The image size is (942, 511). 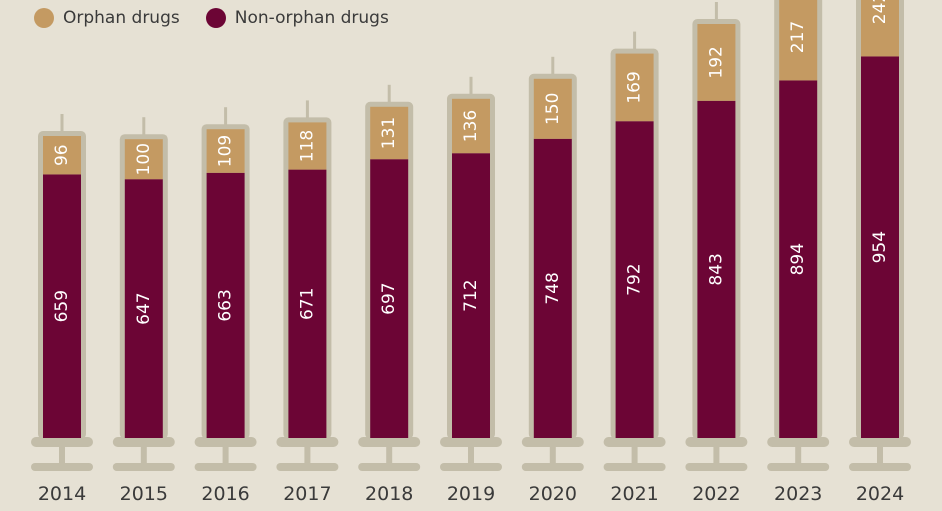 What do you see at coordinates (798, 494) in the screenshot?
I see `x-tick-label-2023: 2023` at bounding box center [798, 494].